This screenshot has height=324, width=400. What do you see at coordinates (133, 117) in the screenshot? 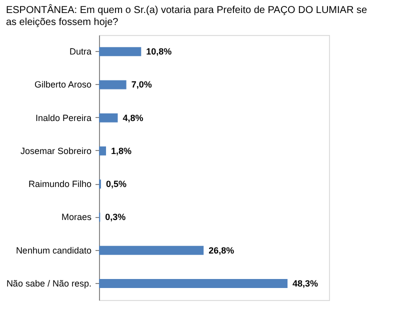
I see `data-label: 4,8%` at bounding box center [133, 117].